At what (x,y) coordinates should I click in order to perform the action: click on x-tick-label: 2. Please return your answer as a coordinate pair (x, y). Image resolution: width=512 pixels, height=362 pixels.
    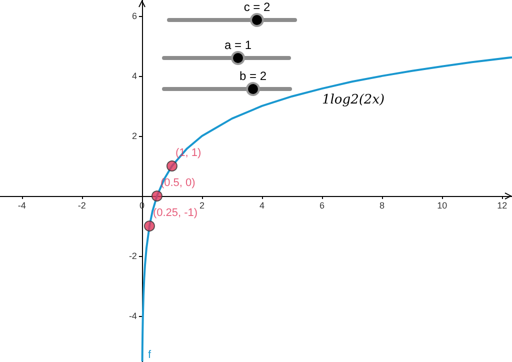
    Looking at the image, I should click on (201, 205).